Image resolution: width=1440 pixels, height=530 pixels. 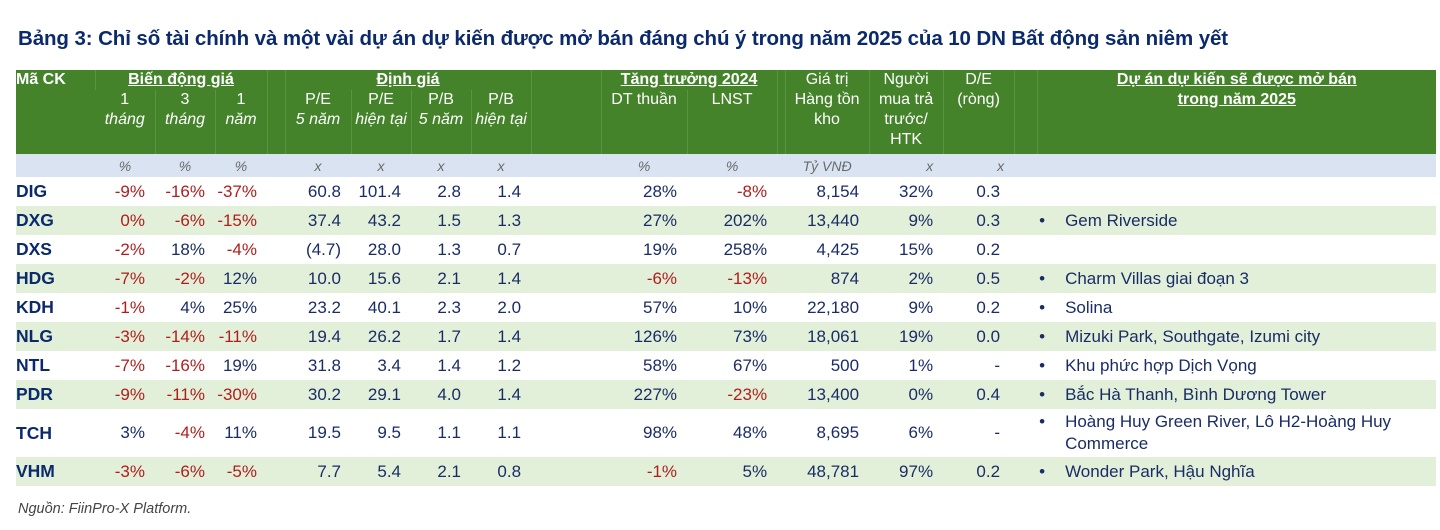 What do you see at coordinates (750, 365) in the screenshot?
I see `npat-cell: 67%` at bounding box center [750, 365].